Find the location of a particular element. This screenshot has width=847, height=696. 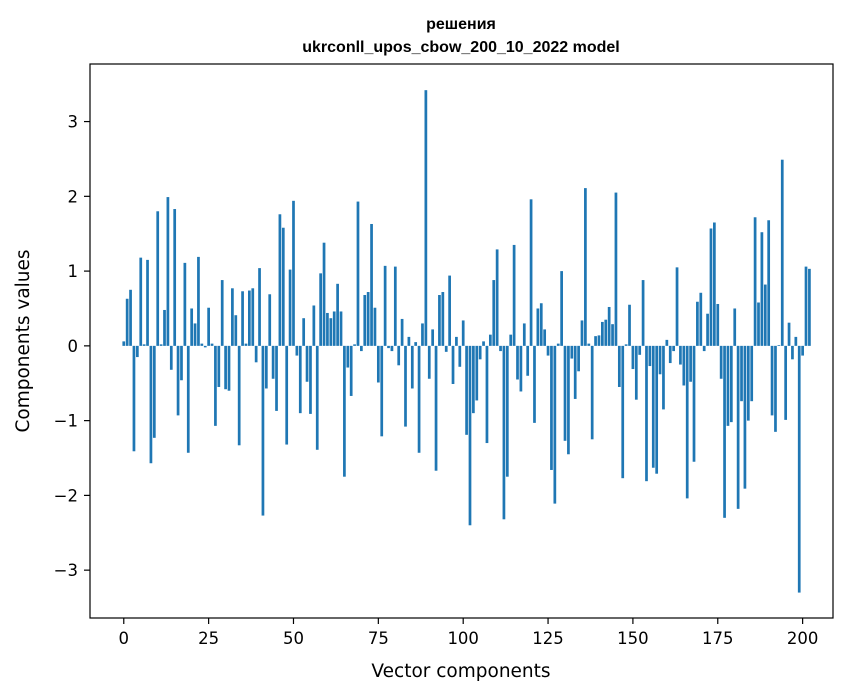

y-axis-ticks: −3 −2 −1 0 1 2 3 is located at coordinates (72, 346).